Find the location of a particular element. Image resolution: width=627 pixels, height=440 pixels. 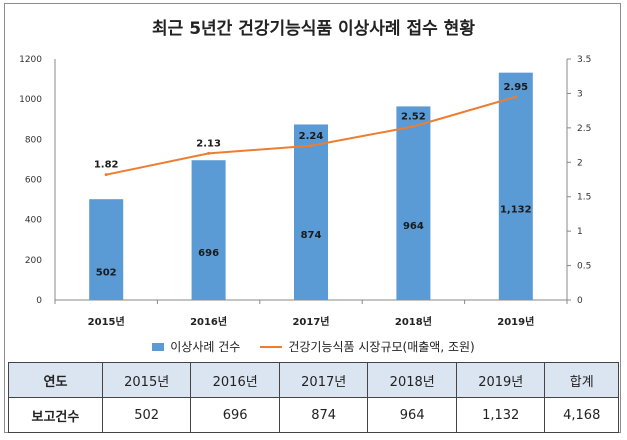

line-data-label: 2.52 is located at coordinates (413, 116).